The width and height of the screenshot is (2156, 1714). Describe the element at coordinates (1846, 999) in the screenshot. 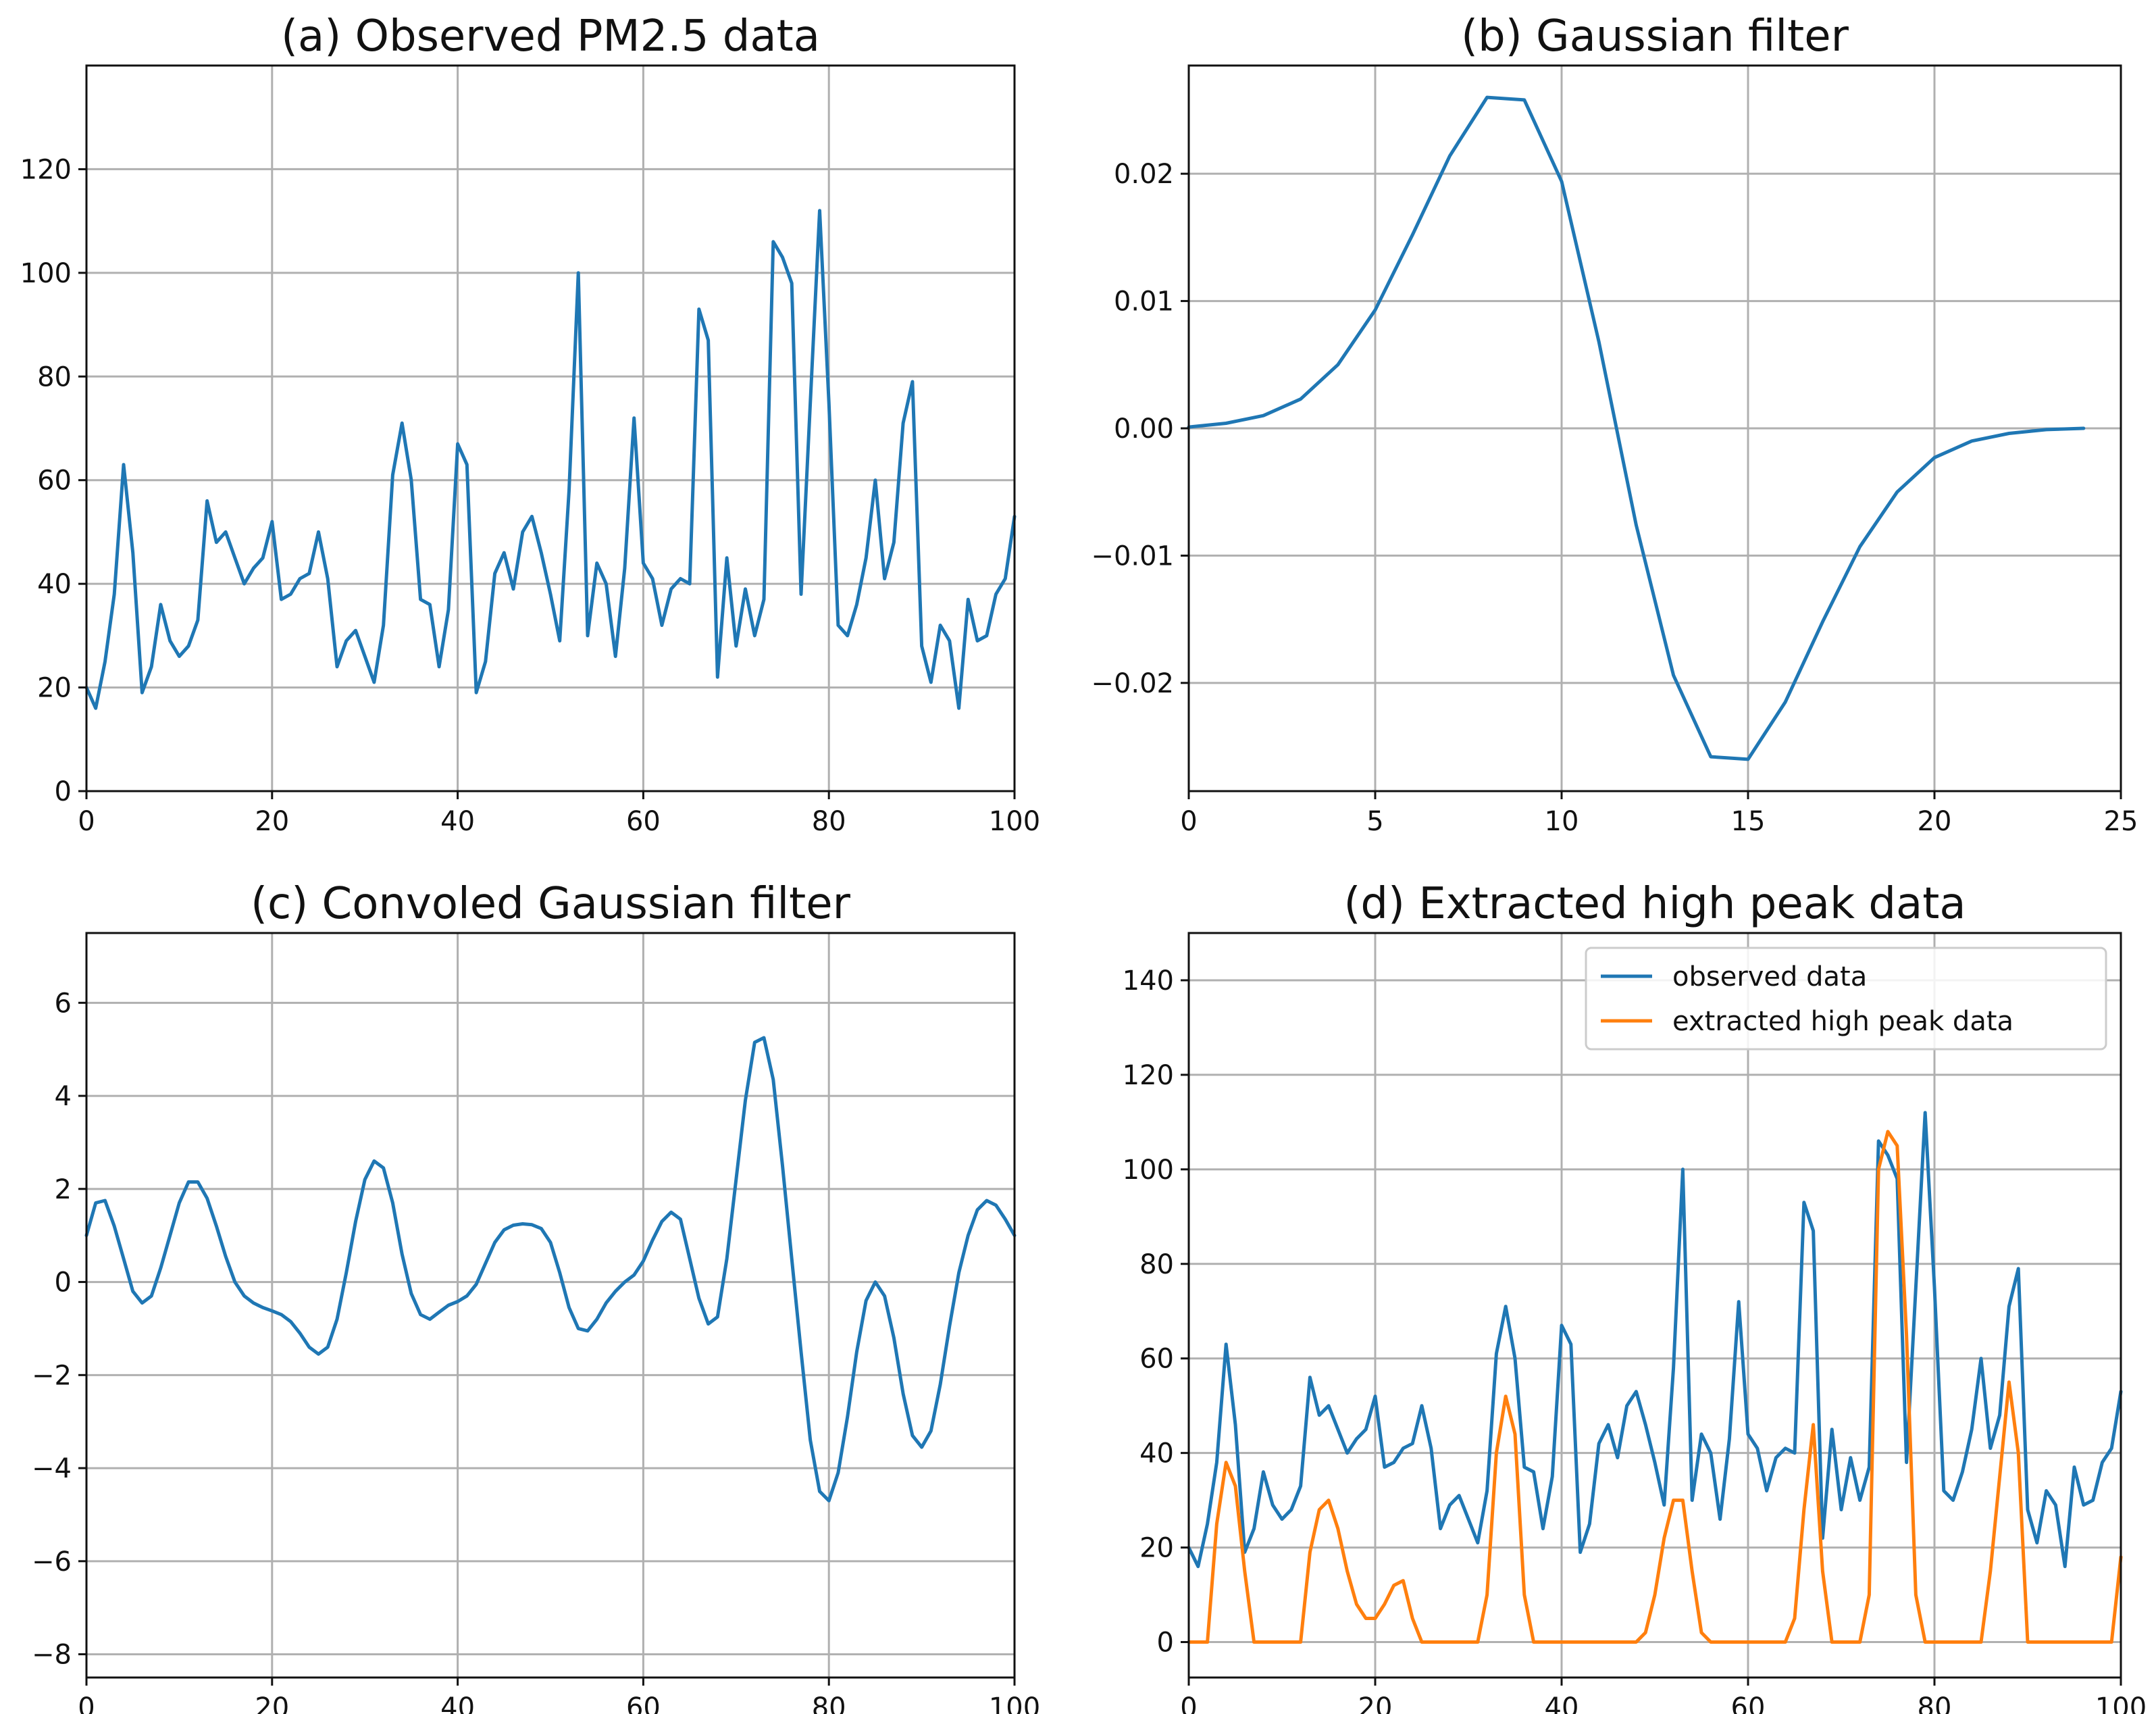

I see `legend-box` at that location.